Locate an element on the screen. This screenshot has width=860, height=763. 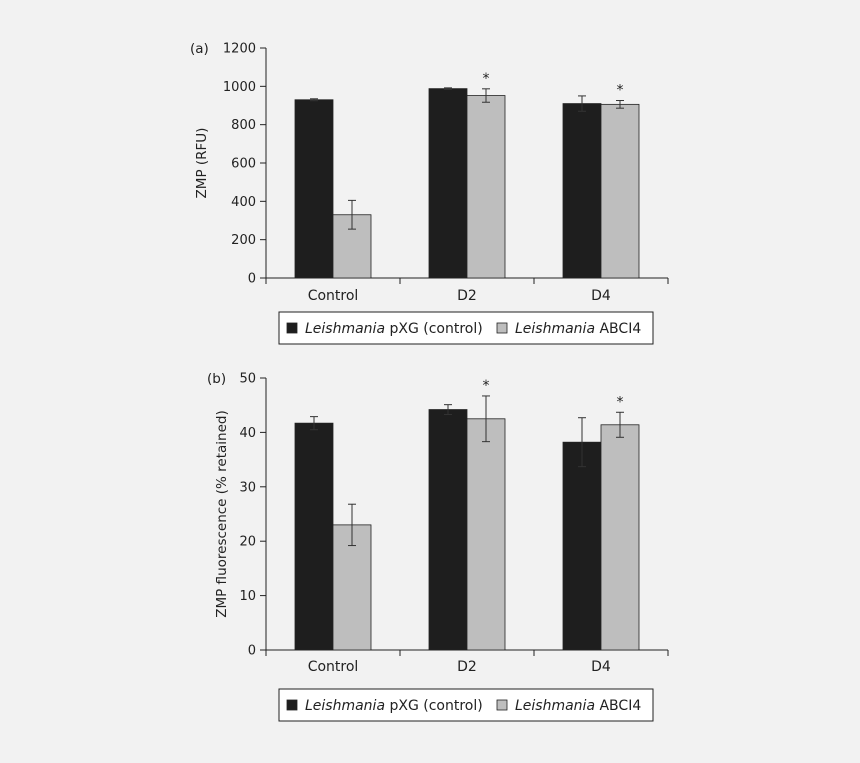
y-axis-label: ZMP fluorescence (% retained) is located at coordinates (222, 514).